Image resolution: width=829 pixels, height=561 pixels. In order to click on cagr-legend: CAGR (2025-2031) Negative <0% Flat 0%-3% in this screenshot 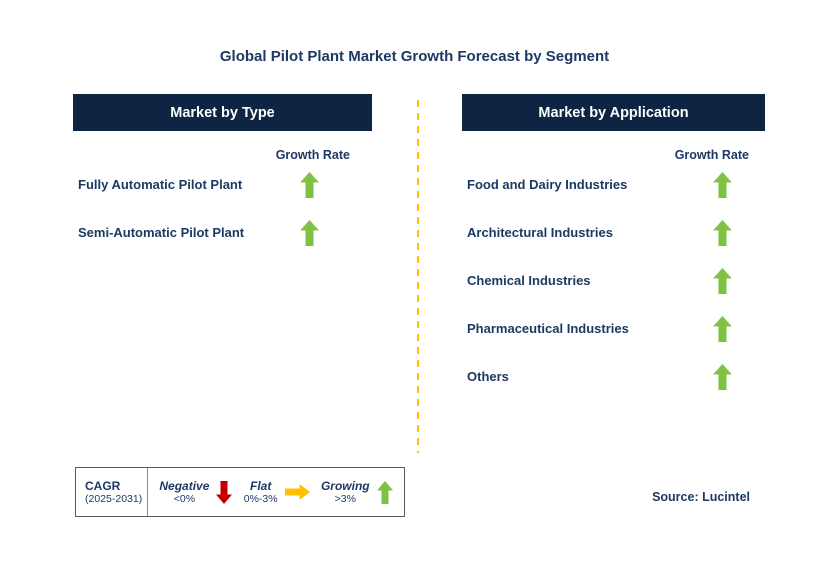, I will do `click(240, 492)`.